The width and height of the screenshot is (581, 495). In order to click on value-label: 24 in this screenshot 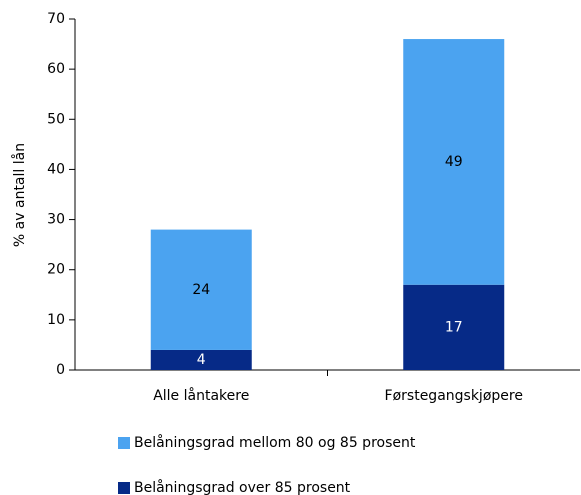, I will do `click(201, 290)`.